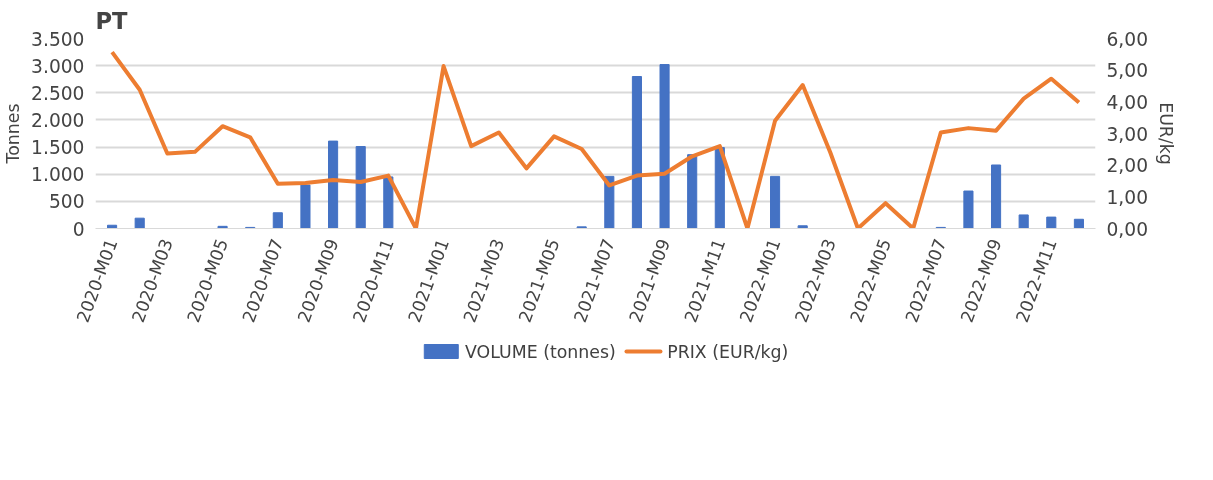  I want to click on y2-tick-label: 3,00, so click(1127, 134).